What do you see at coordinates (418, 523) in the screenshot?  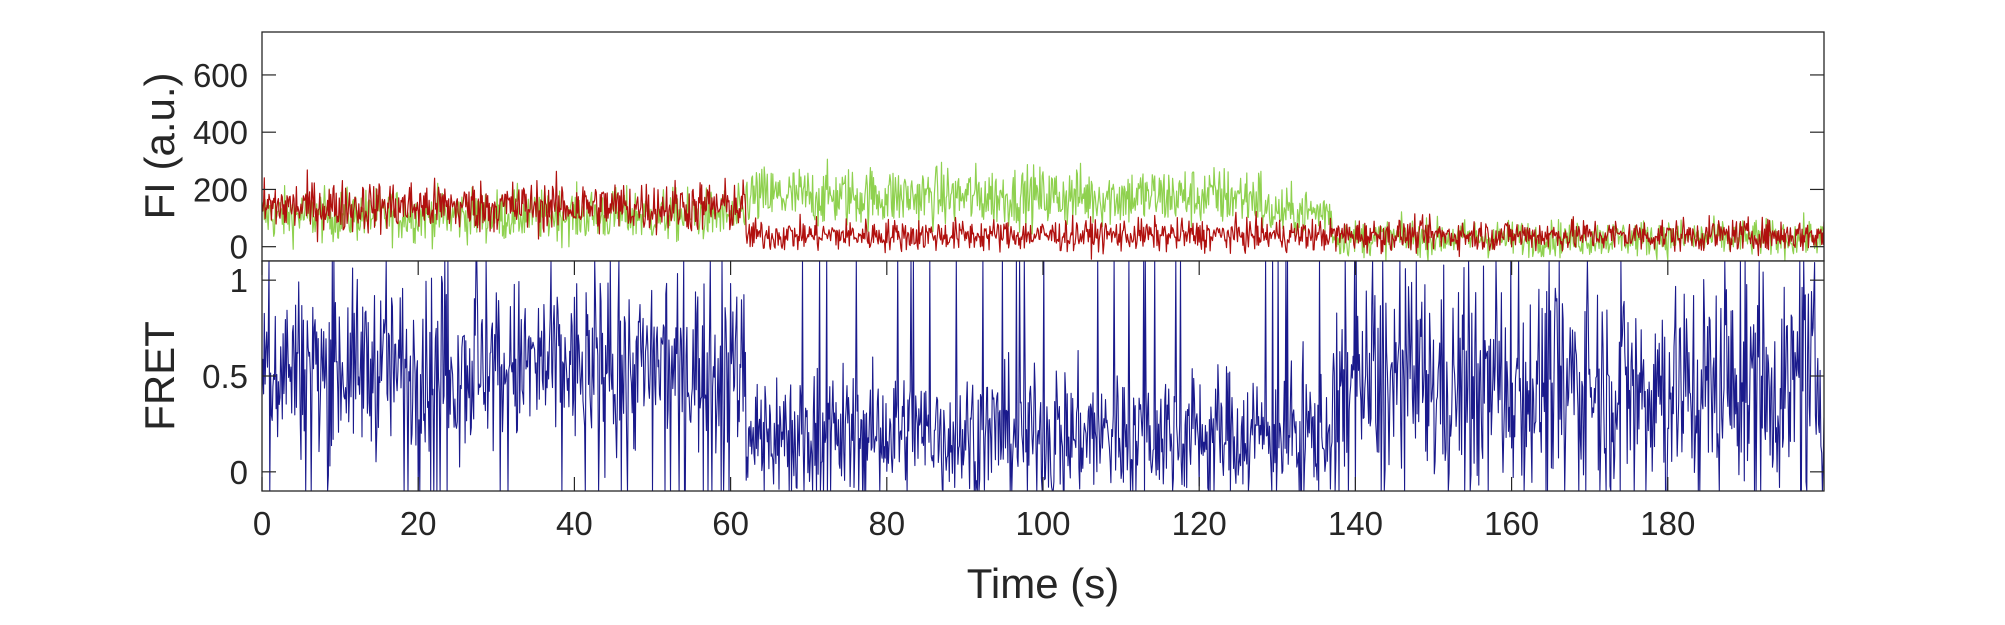 I see `x-tick-label: 20` at bounding box center [418, 523].